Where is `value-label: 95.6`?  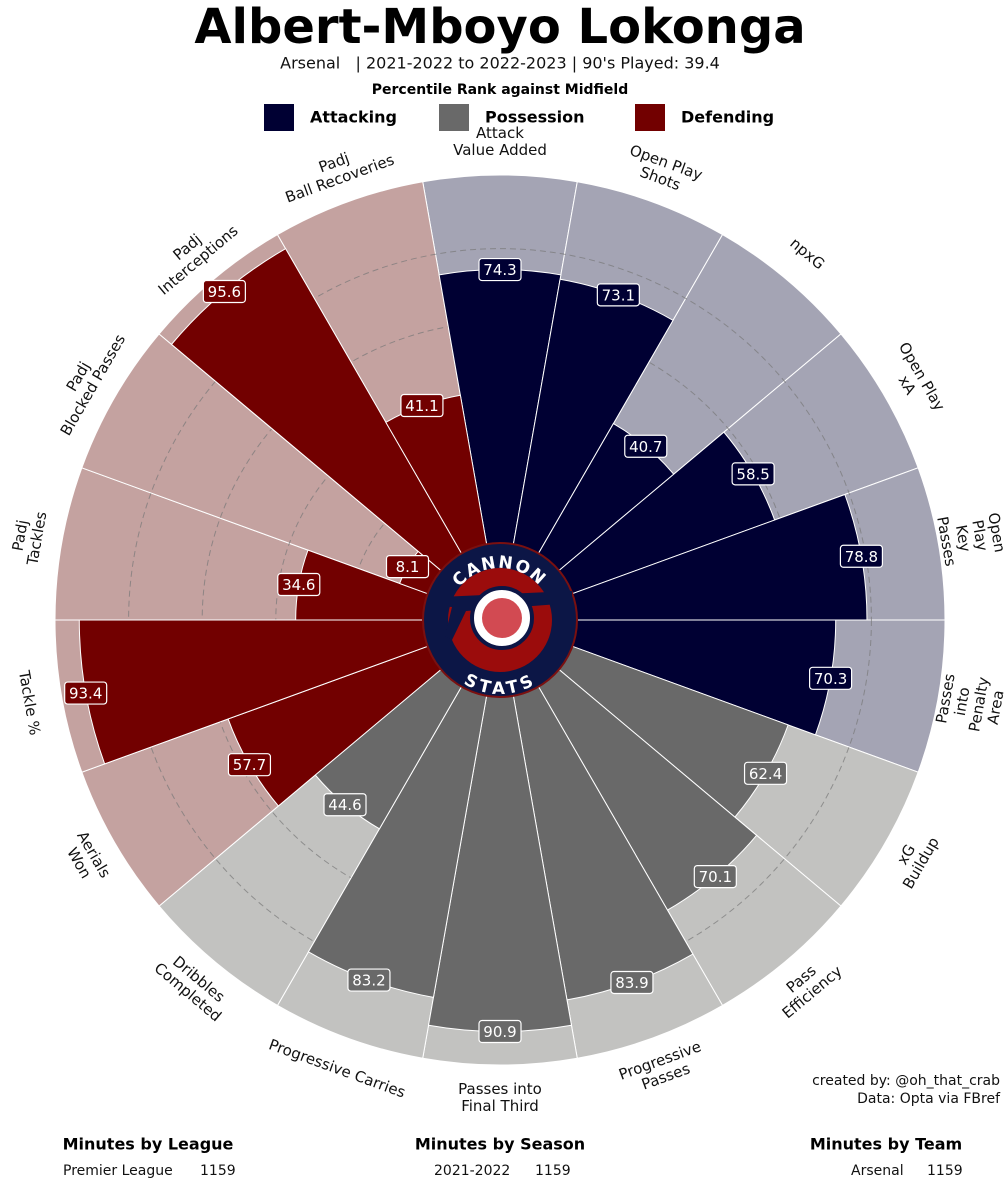 value-label: 95.6 is located at coordinates (224, 292).